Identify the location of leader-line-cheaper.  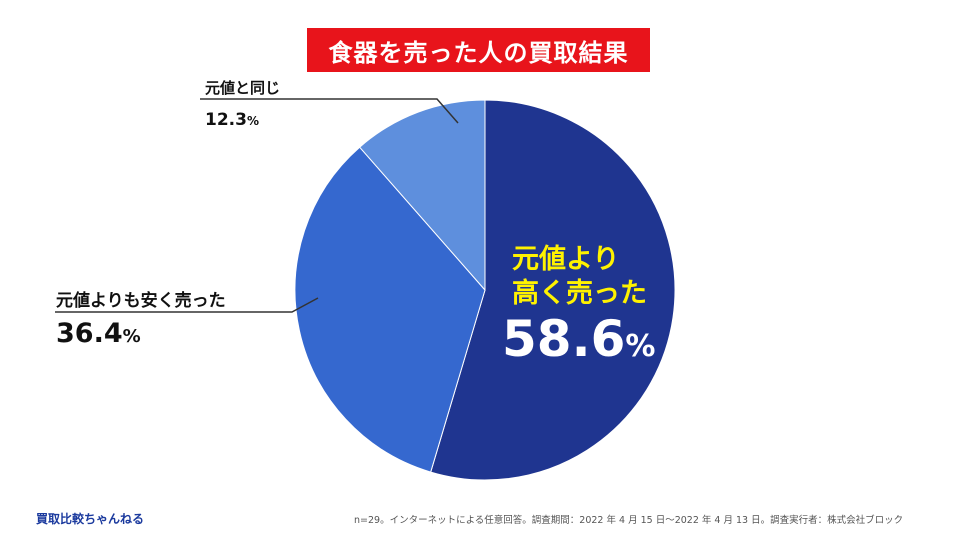
(187, 305).